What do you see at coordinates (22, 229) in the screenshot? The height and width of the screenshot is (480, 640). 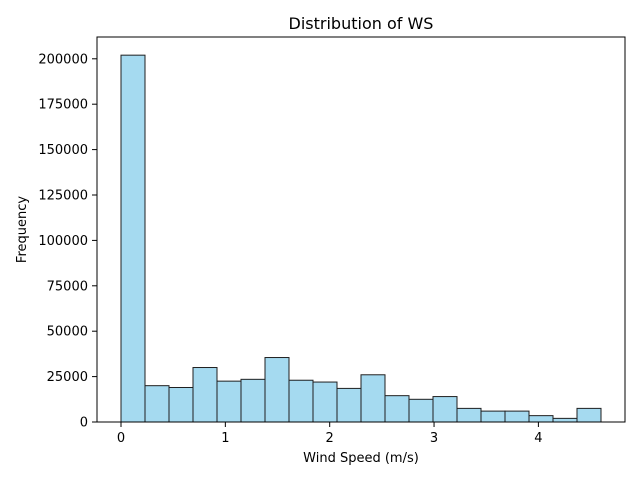 I see `y-axis-label: Frequency` at bounding box center [22, 229].